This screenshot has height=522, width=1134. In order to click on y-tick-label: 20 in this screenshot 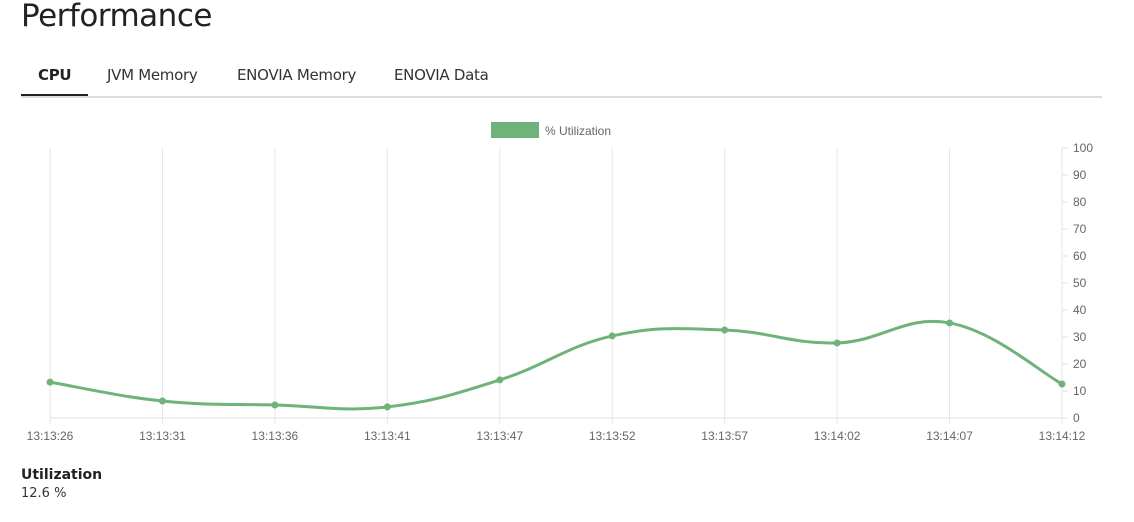, I will do `click(1080, 364)`.